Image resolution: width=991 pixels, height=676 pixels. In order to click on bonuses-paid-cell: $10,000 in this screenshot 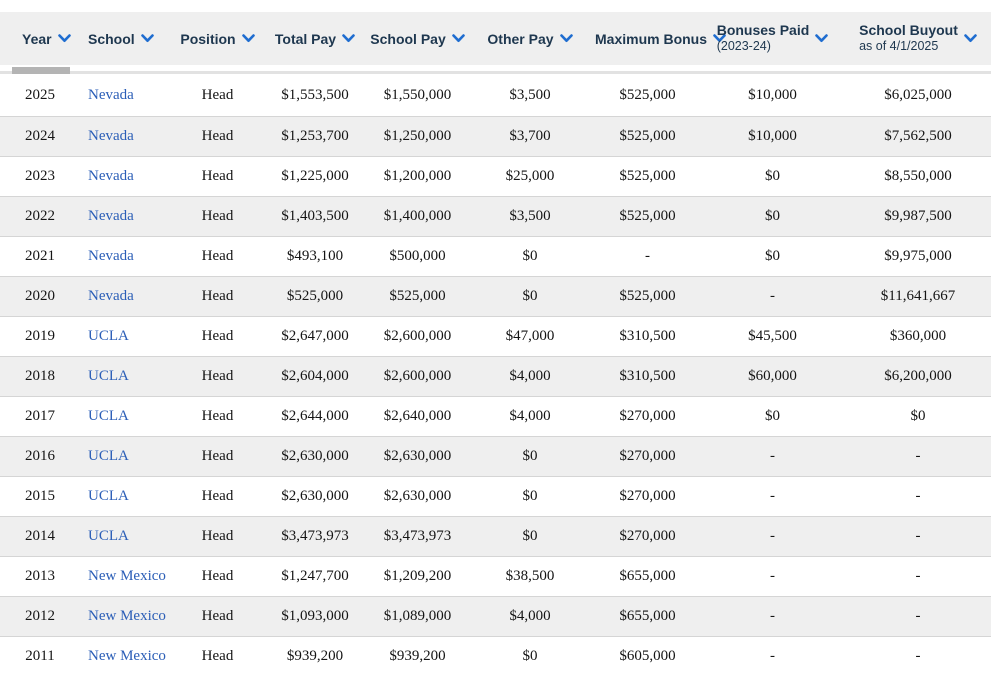, I will do `click(772, 135)`.